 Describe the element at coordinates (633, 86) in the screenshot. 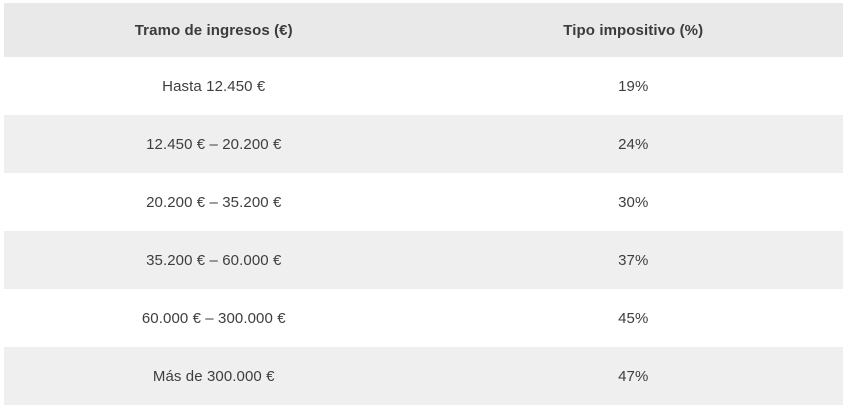

I see `tax-rate-cell: 19%` at that location.